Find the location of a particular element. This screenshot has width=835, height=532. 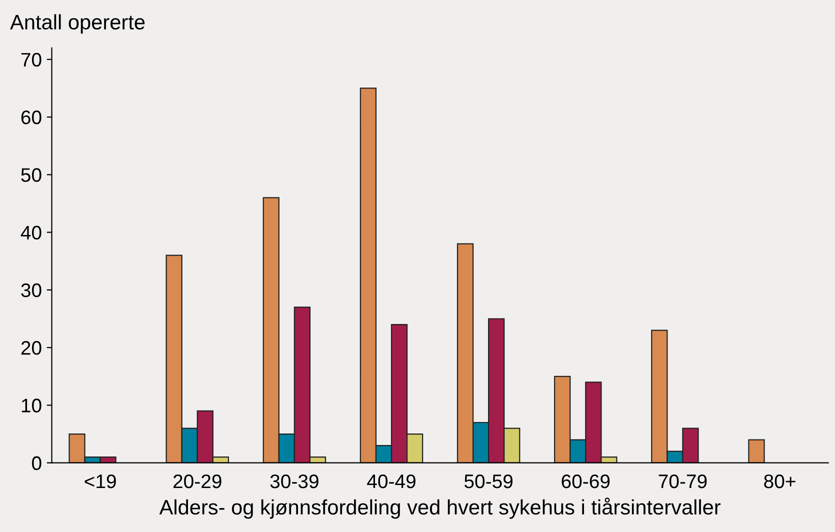

x-tick-label: 80+ is located at coordinates (780, 481).